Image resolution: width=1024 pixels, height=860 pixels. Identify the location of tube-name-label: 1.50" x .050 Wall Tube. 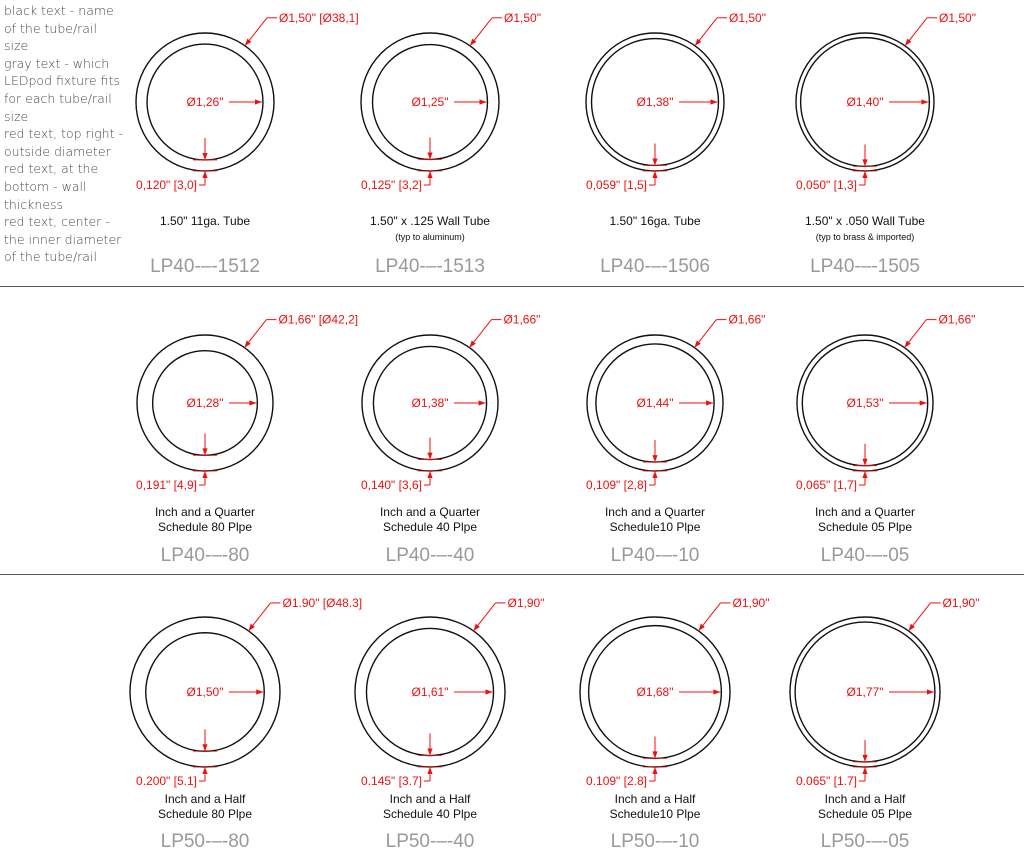
(865, 221).